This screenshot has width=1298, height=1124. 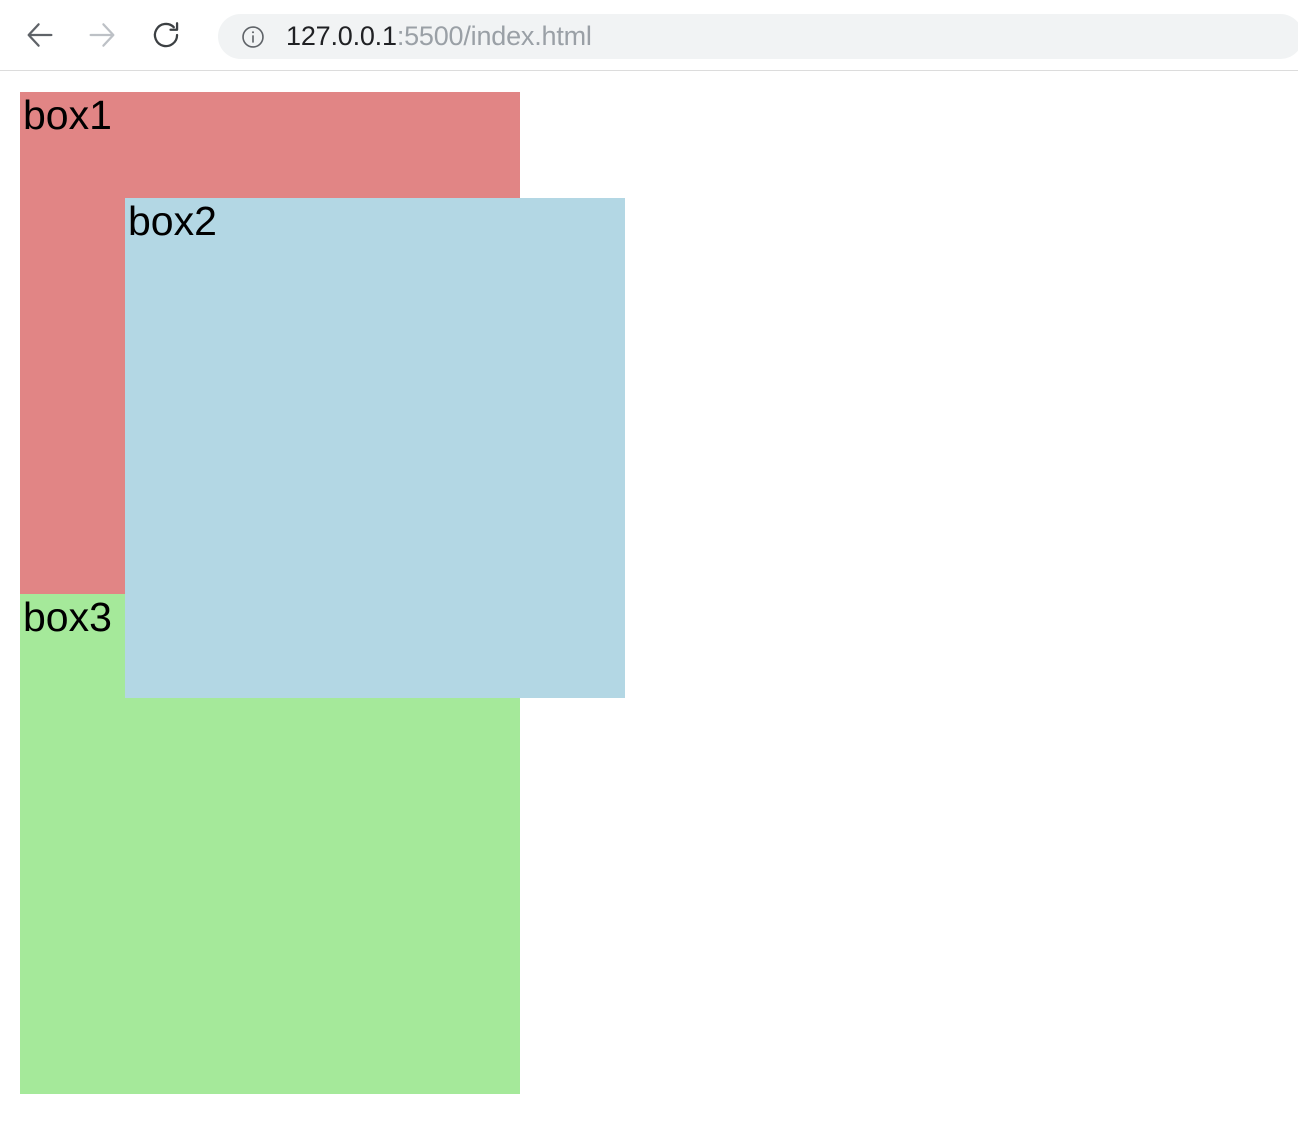 What do you see at coordinates (758, 36) in the screenshot?
I see `address-bar: 127.0.0.1:5500/index.html` at bounding box center [758, 36].